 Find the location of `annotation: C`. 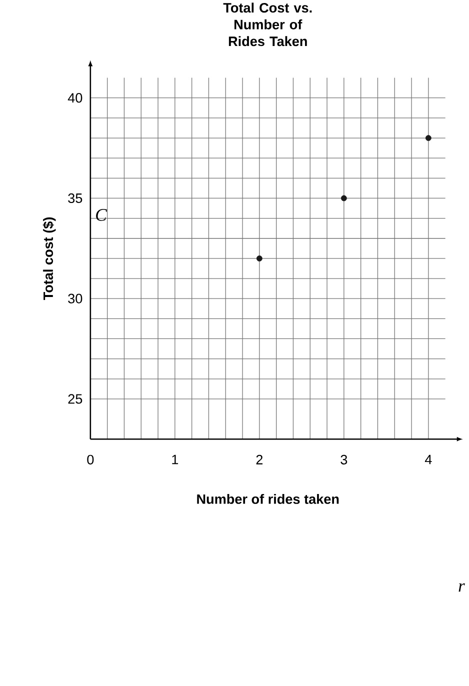

annotation: C is located at coordinates (101, 215).